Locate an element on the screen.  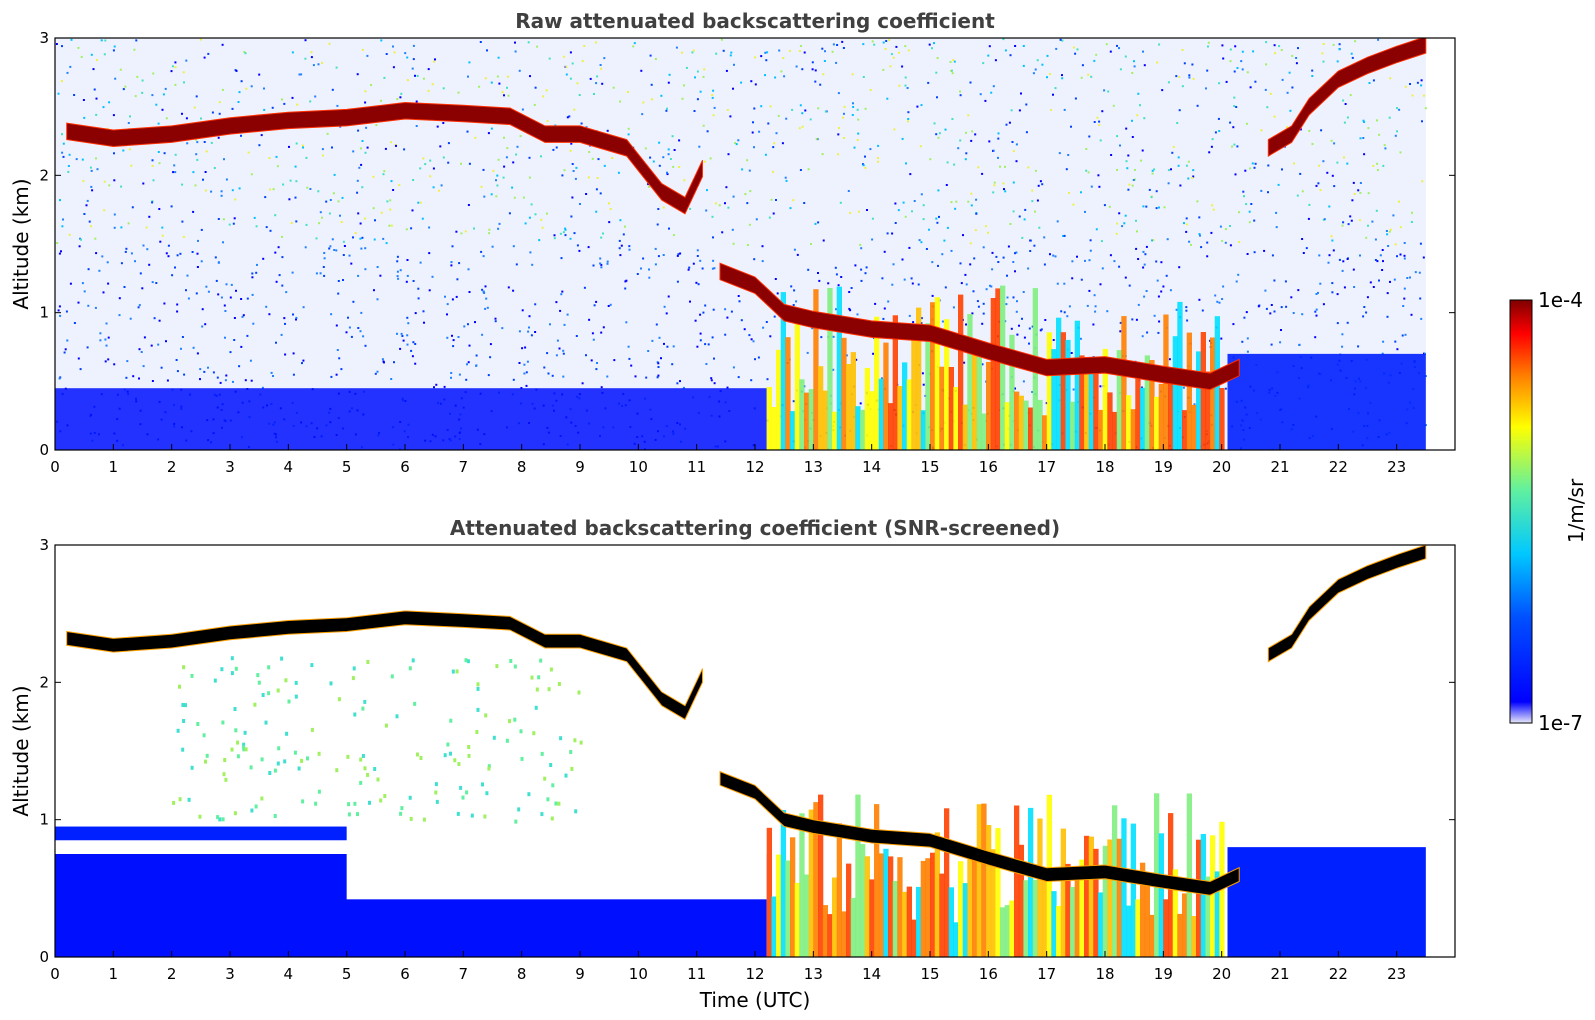
screened-late-high-cloud-layer is located at coordinates (1347, 604).